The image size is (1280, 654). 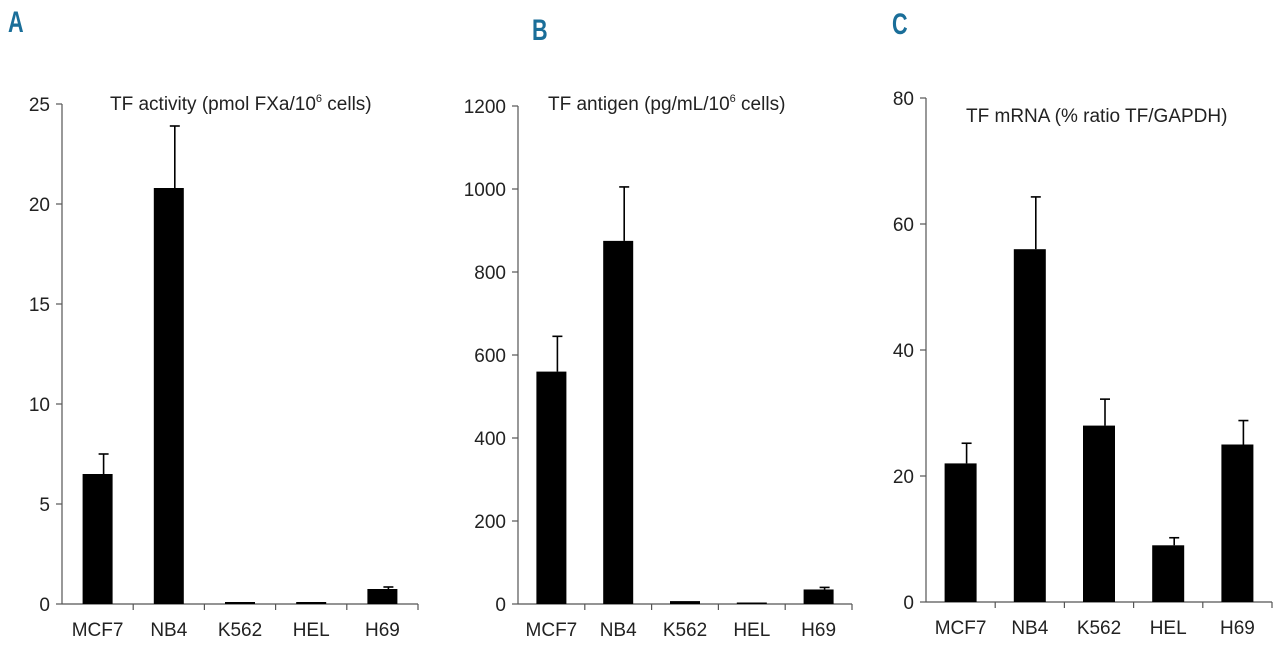 I want to click on y-tick-label: 800, so click(x=490, y=273).